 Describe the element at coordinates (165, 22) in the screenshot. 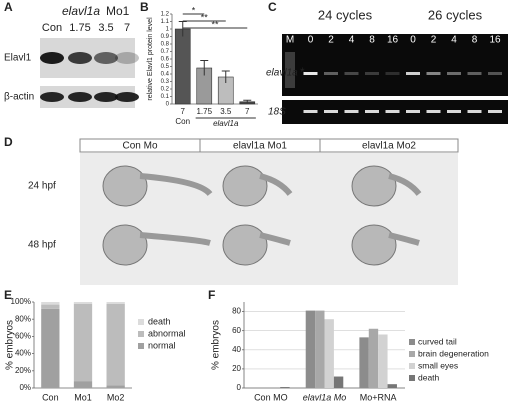

I see `y-tick-label: 1.1` at that location.